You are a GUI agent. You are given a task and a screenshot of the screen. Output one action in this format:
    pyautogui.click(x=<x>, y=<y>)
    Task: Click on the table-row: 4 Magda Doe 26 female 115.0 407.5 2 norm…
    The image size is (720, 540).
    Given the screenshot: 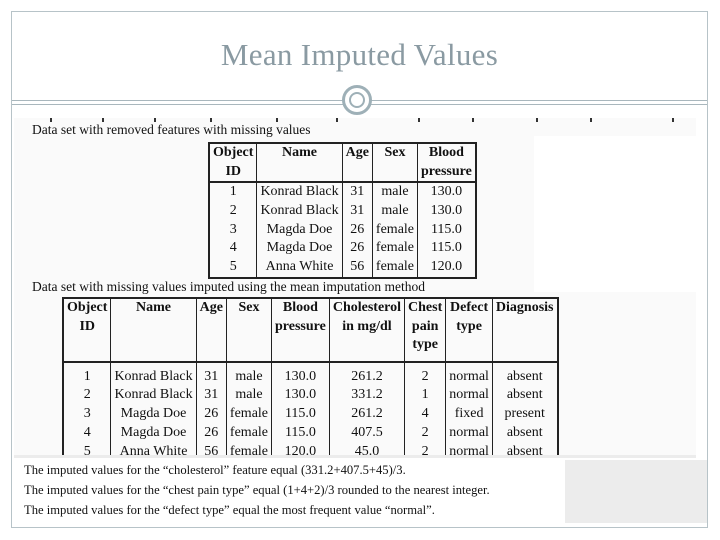 What is the action you would take?
    pyautogui.click(x=310, y=433)
    